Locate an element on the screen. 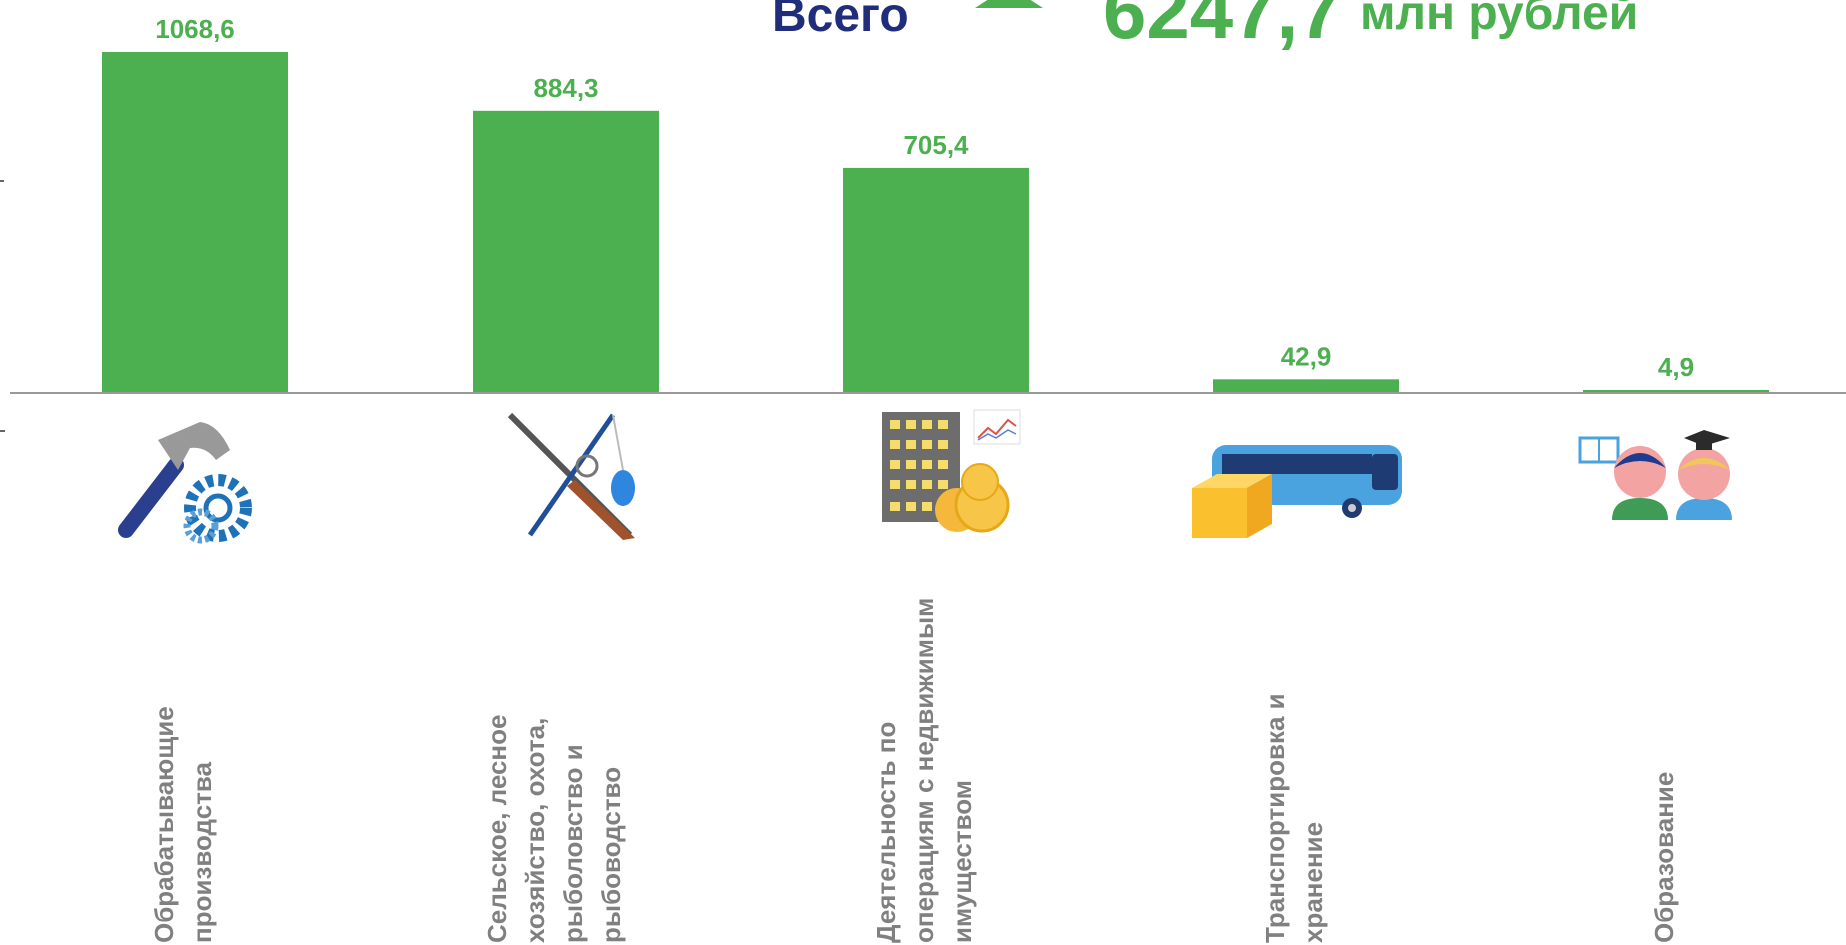 The image size is (1846, 945). category-label-line: хозяйство, охота, is located at coordinates (535, 830).